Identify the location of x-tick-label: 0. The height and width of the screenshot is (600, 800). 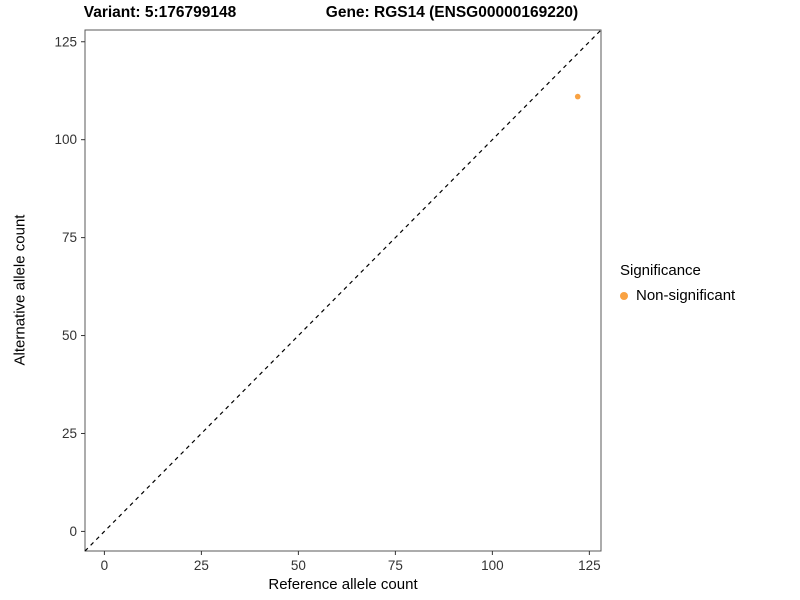
(105, 565).